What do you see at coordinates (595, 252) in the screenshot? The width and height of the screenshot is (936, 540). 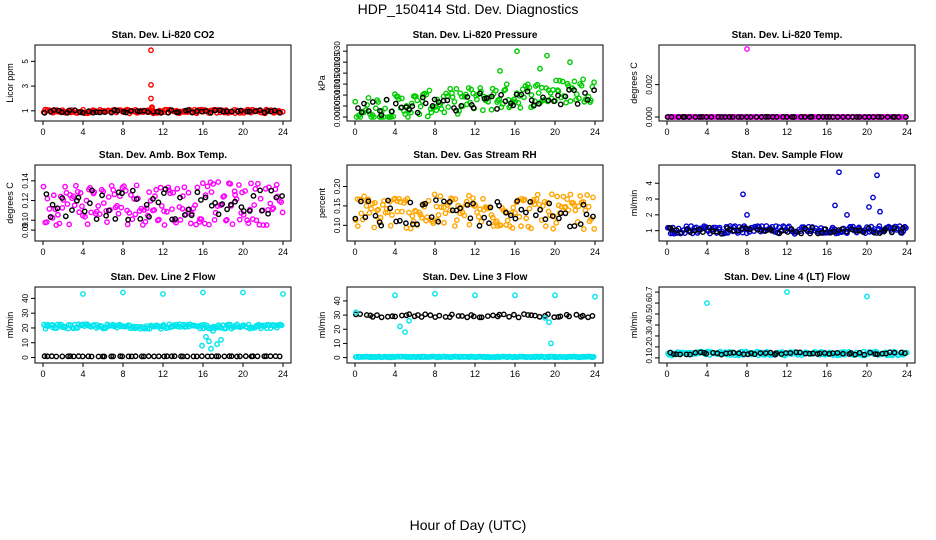 I see `x-tick-label: 24` at bounding box center [595, 252].